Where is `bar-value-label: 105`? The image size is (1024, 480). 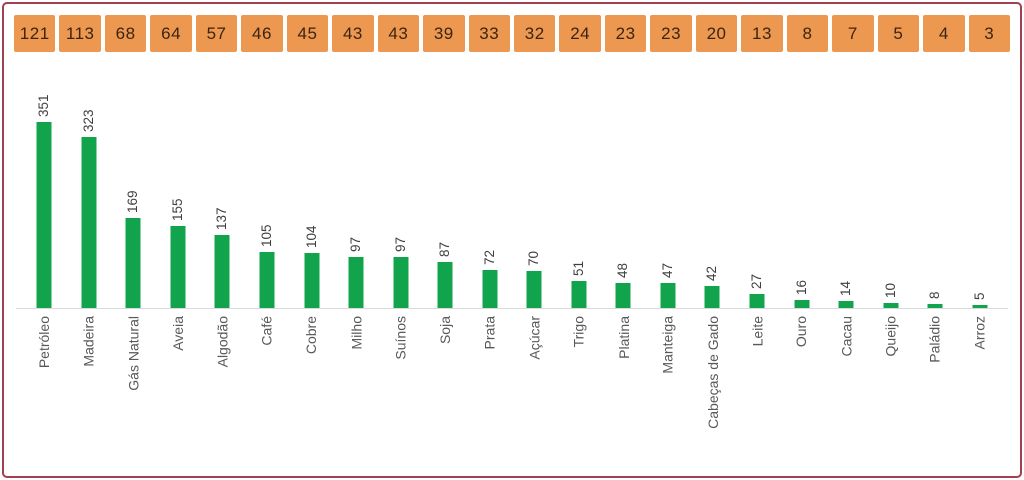 bar-value-label: 105 is located at coordinates (266, 235).